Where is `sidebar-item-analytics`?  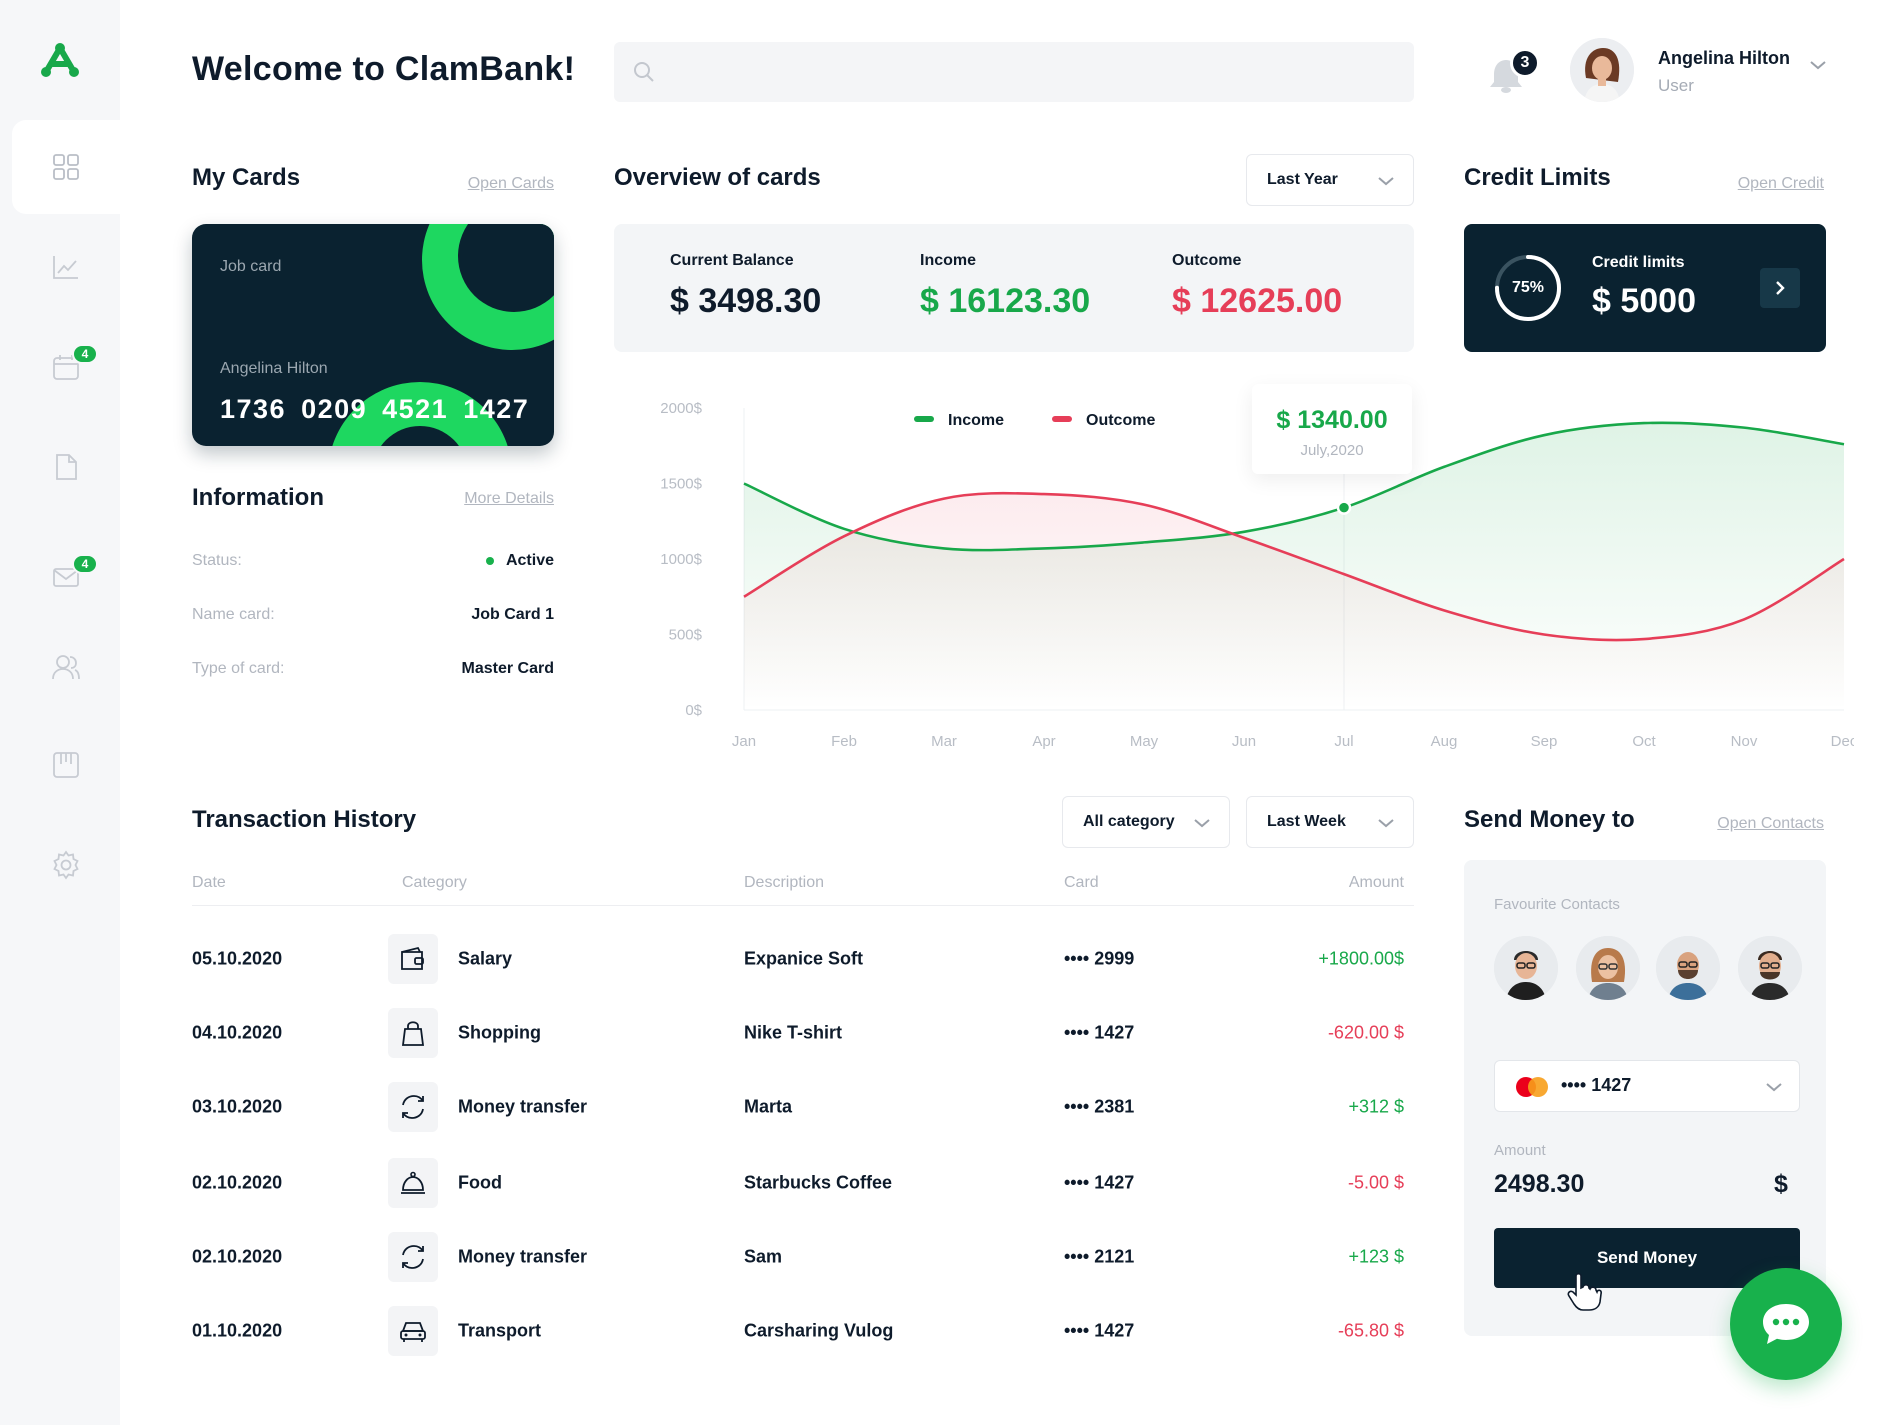
sidebar-item-analytics is located at coordinates (66, 267).